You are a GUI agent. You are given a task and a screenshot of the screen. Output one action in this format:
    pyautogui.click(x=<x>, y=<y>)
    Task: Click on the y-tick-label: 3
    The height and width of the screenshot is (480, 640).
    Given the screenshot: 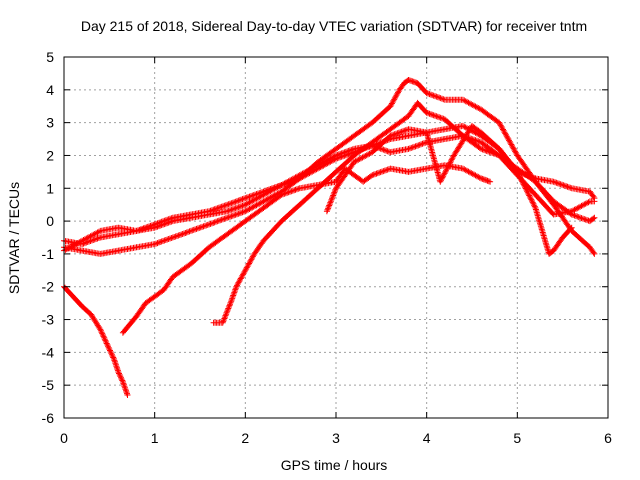 What is the action you would take?
    pyautogui.click(x=50, y=123)
    